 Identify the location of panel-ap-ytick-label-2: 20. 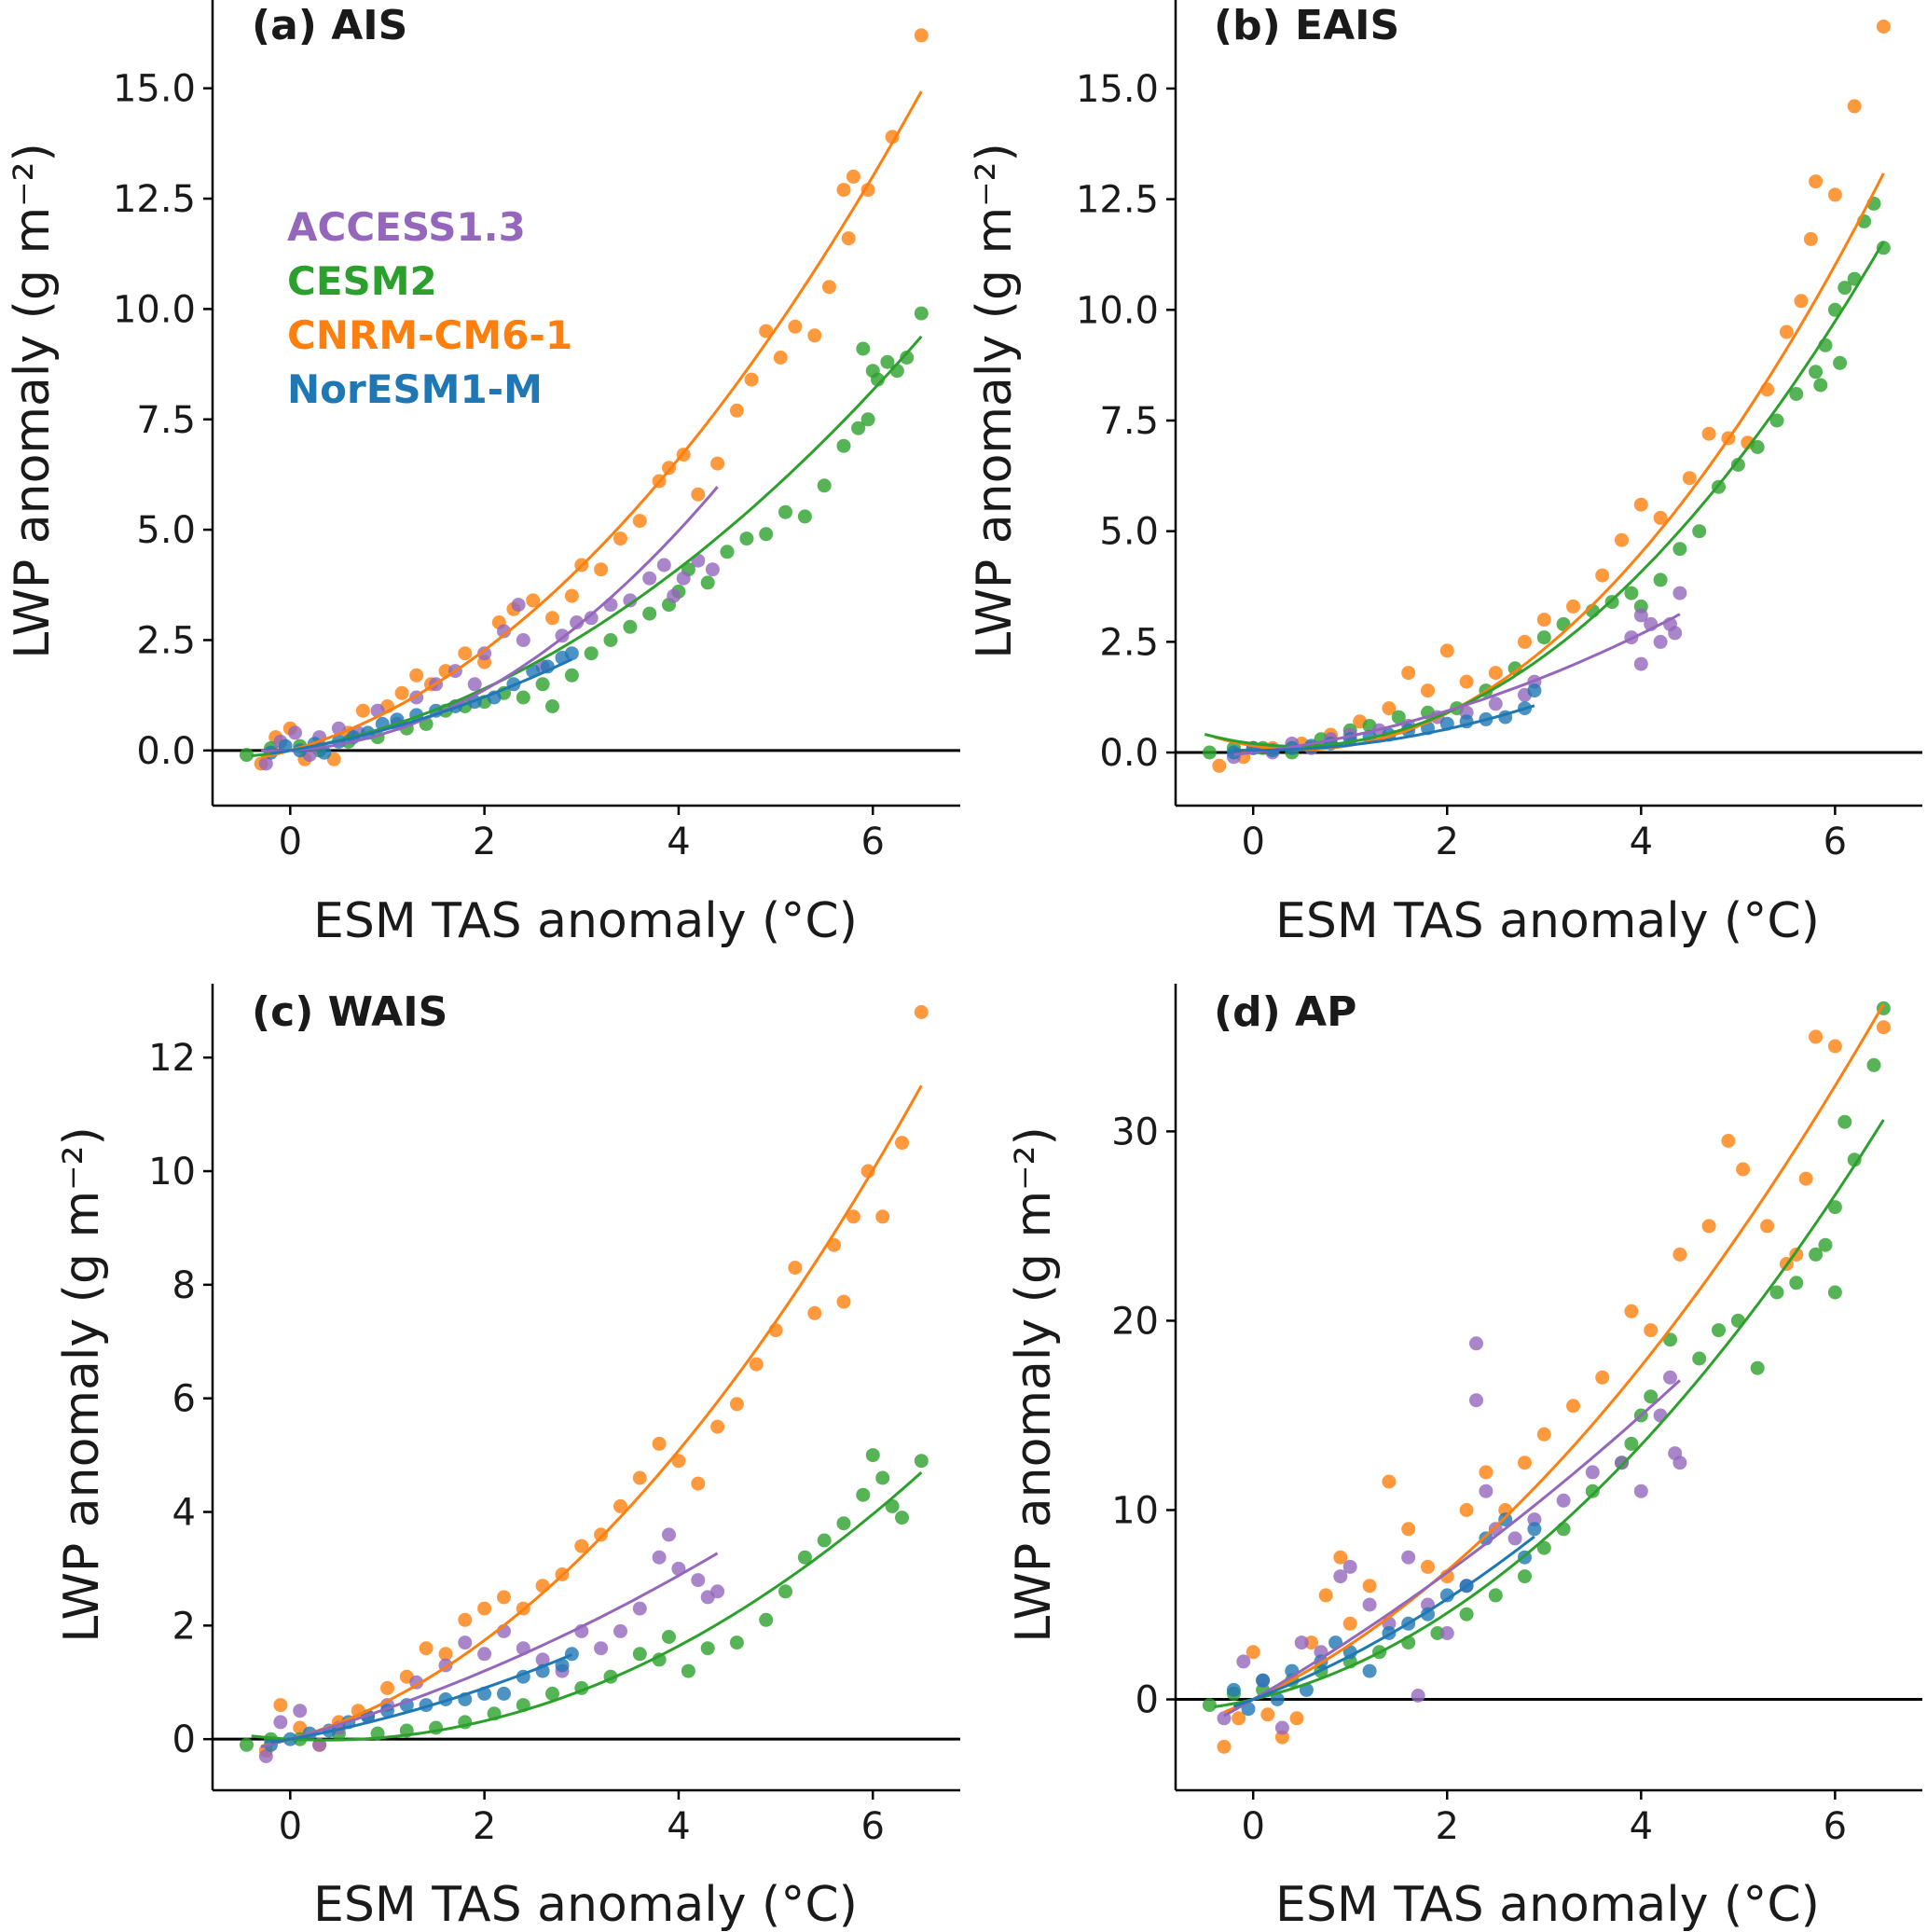
(1135, 1322).